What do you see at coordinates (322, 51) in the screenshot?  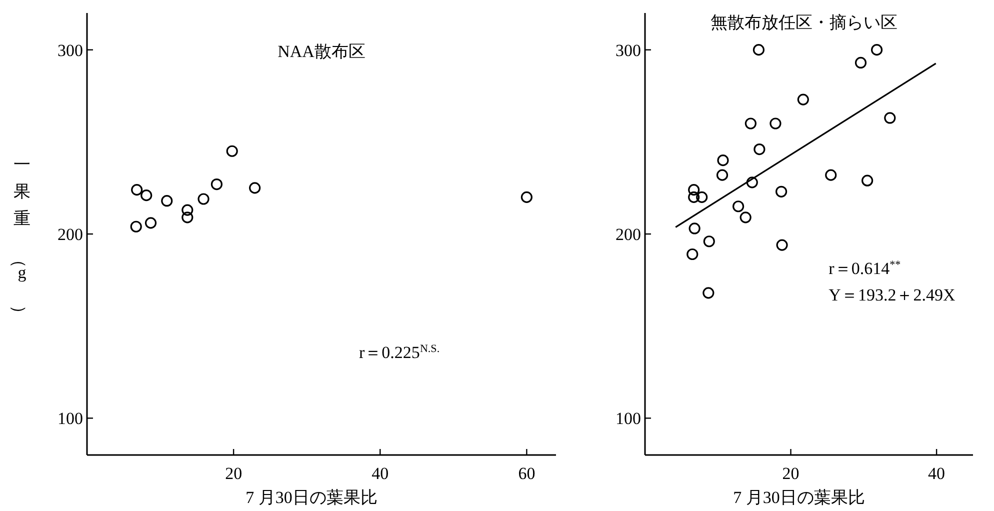 I see `text: NAA散布区` at bounding box center [322, 51].